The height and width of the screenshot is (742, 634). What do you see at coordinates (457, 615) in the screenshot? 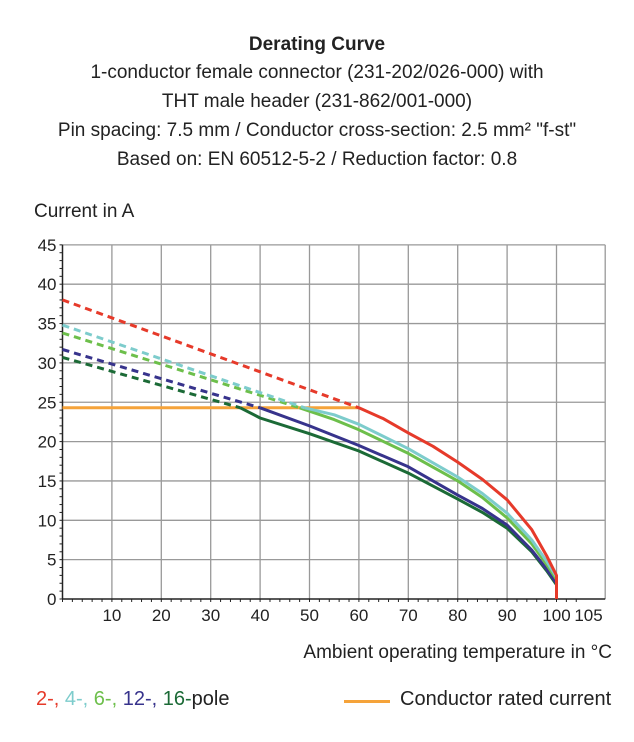
I see `x-tick-label: 80` at bounding box center [457, 615].